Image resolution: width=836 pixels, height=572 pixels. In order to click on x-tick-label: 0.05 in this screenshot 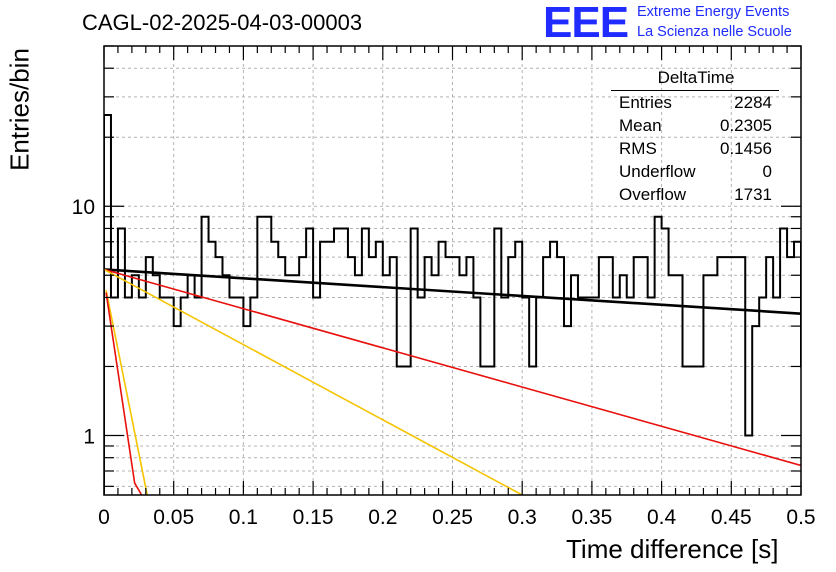, I will do `click(173, 517)`.